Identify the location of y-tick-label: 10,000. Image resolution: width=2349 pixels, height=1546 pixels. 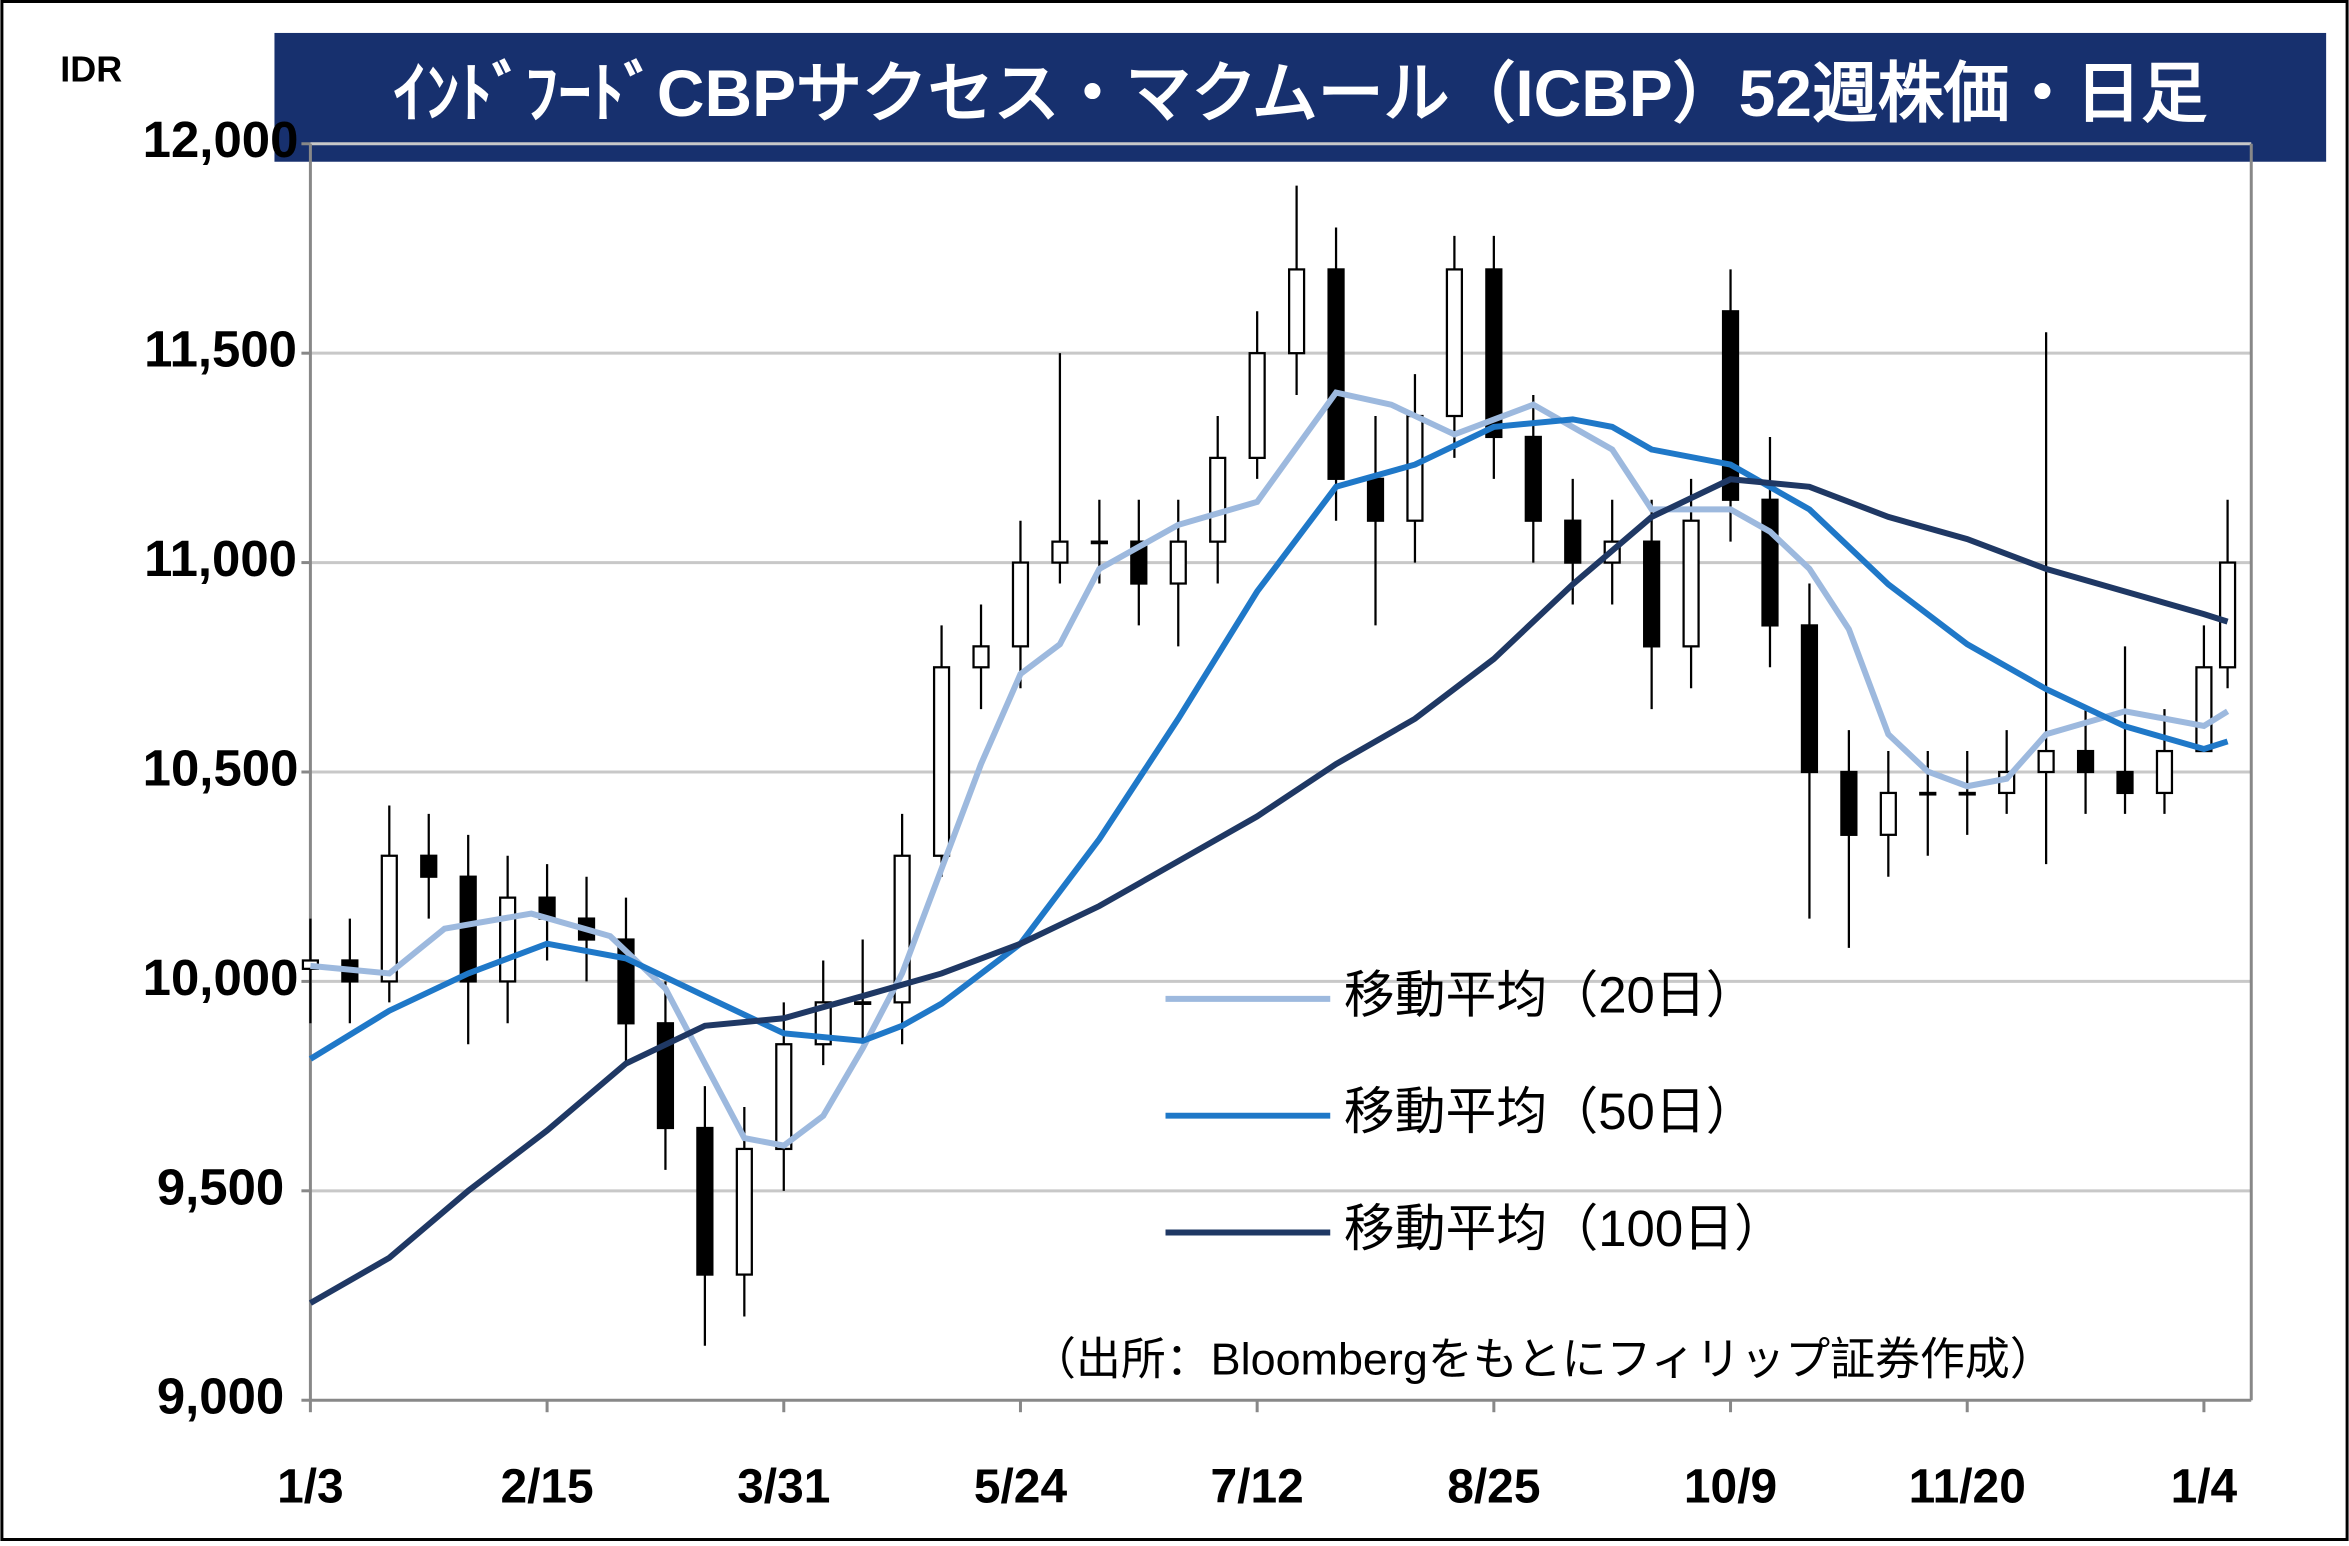
(221, 977).